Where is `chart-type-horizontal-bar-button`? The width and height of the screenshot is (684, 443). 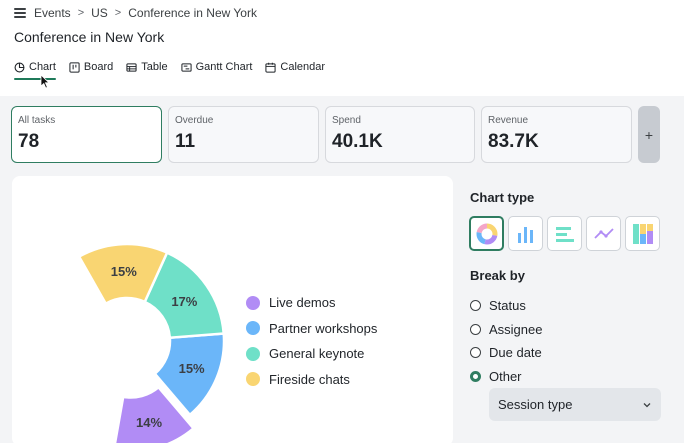 chart-type-horizontal-bar-button is located at coordinates (564, 233).